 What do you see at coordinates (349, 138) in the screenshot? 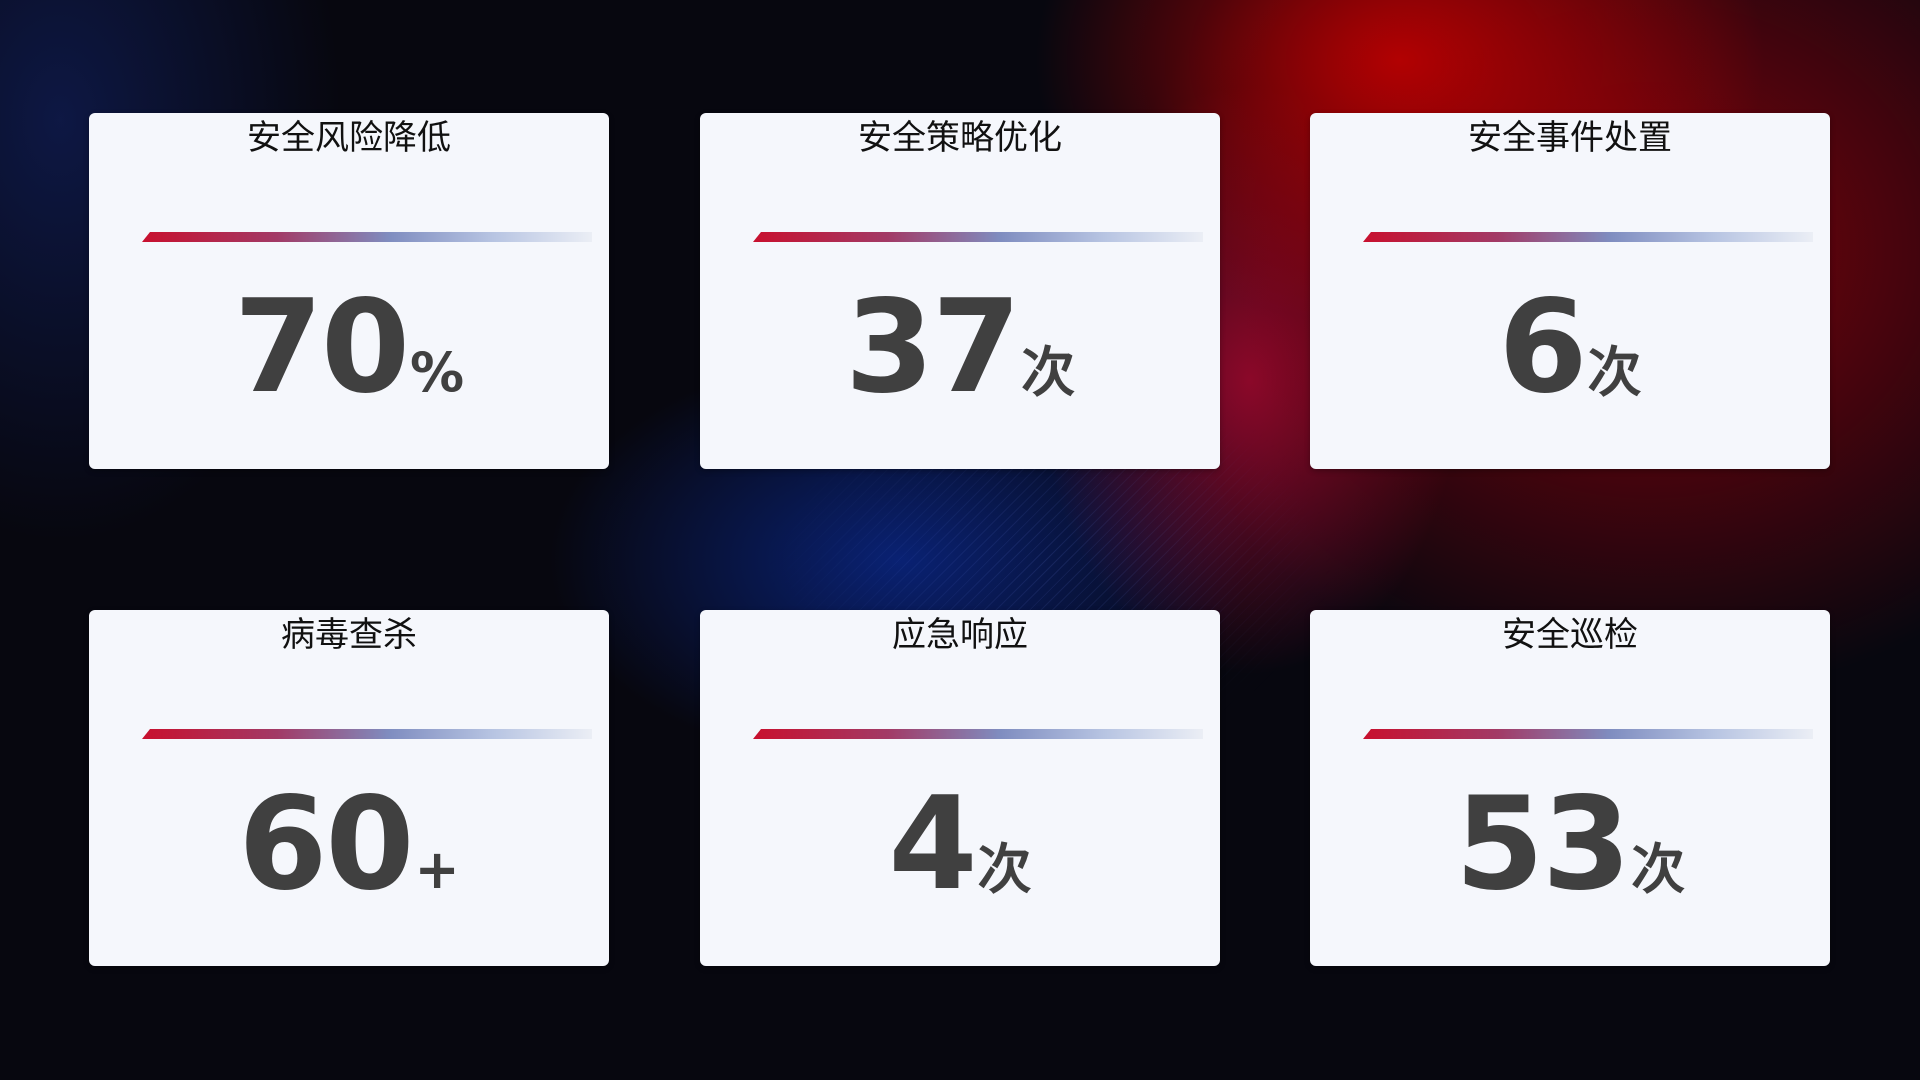
I see `card-title: 安全风险降低` at bounding box center [349, 138].